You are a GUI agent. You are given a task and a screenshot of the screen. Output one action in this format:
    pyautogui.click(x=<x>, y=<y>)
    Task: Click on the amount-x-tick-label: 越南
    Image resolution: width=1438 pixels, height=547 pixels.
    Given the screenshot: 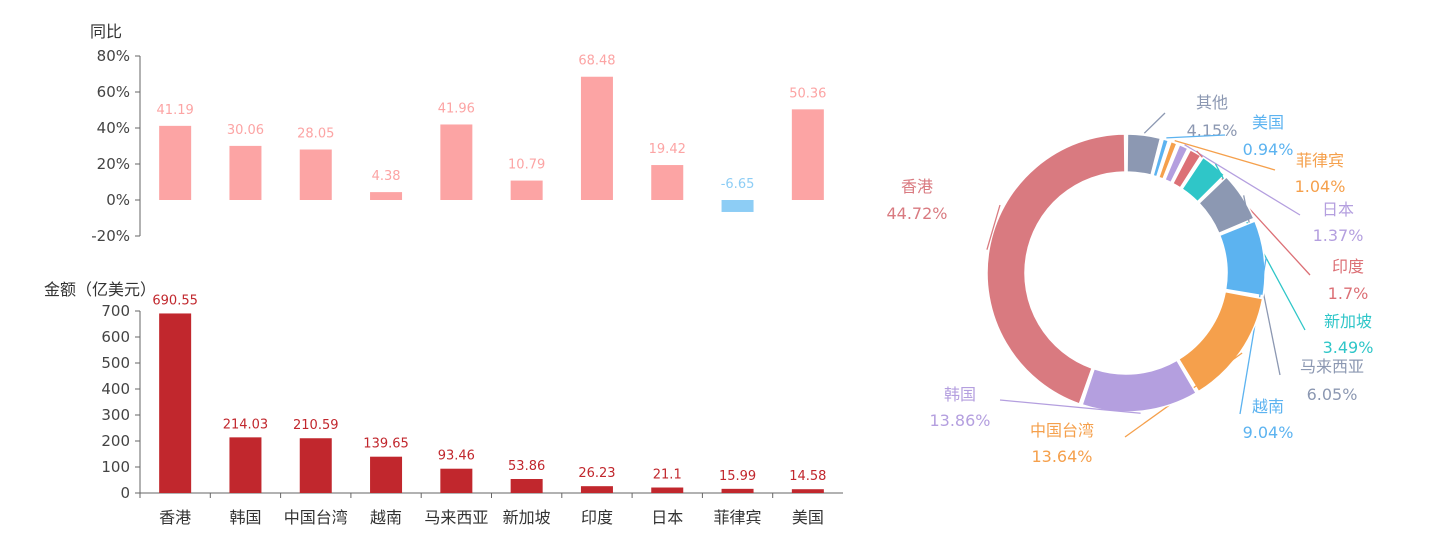 What is the action you would take?
    pyautogui.click(x=386, y=517)
    